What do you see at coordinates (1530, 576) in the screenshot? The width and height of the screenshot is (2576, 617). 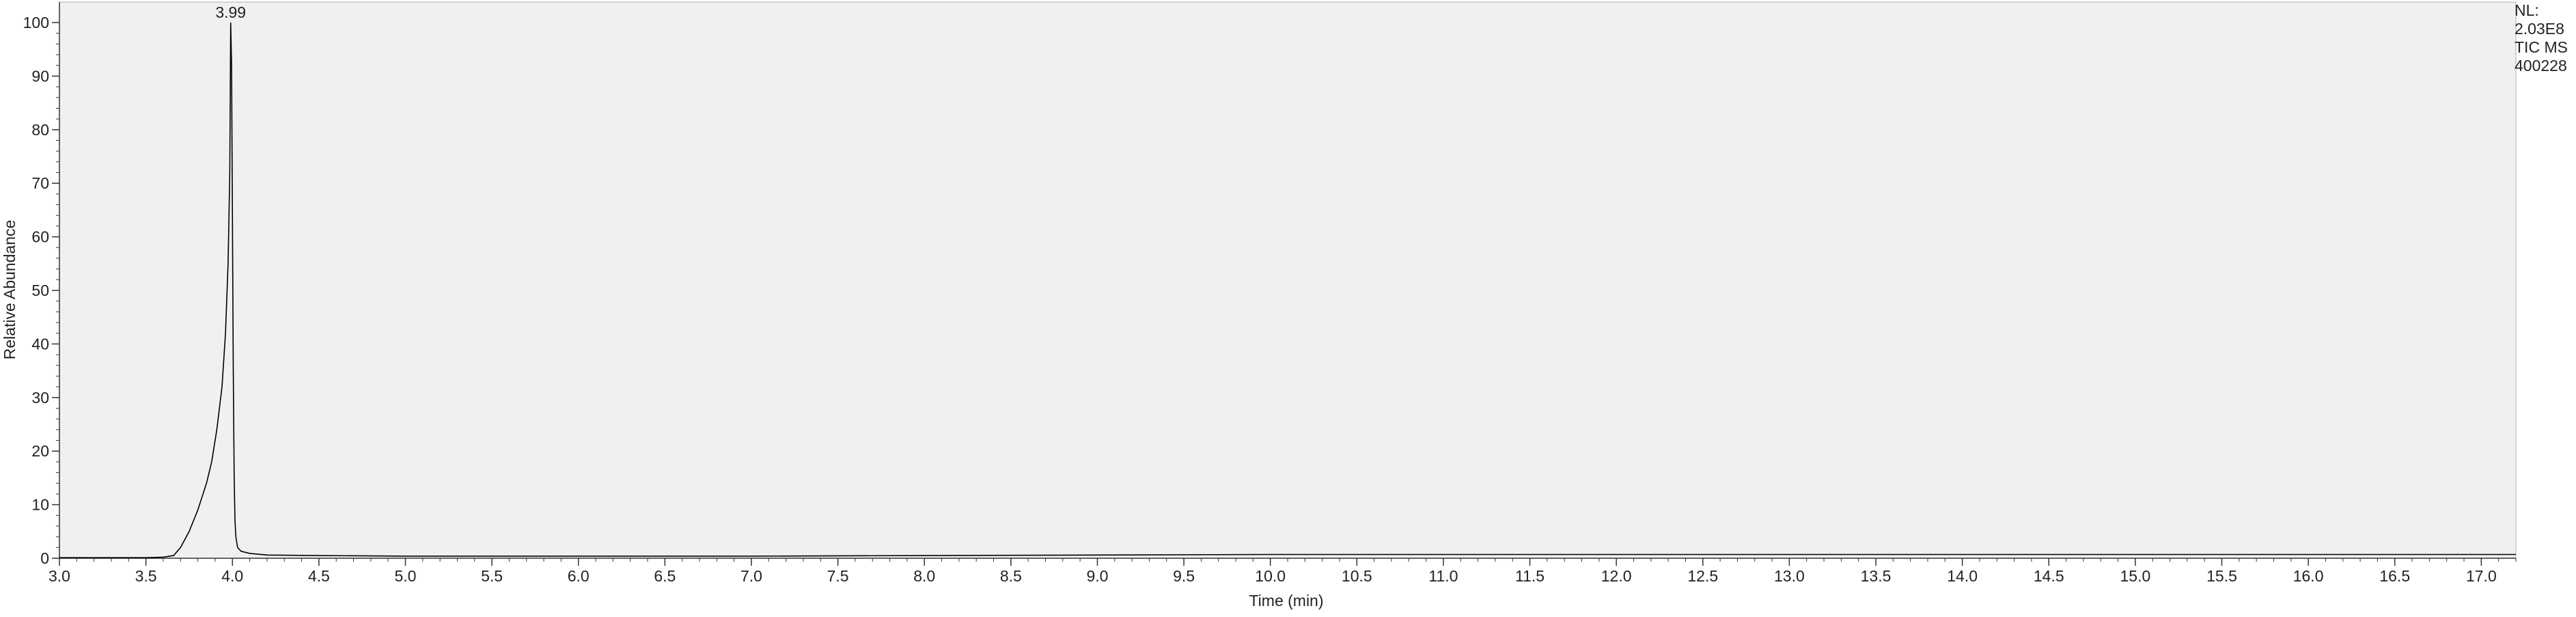 I see `x-tick-label: 11.5` at bounding box center [1530, 576].